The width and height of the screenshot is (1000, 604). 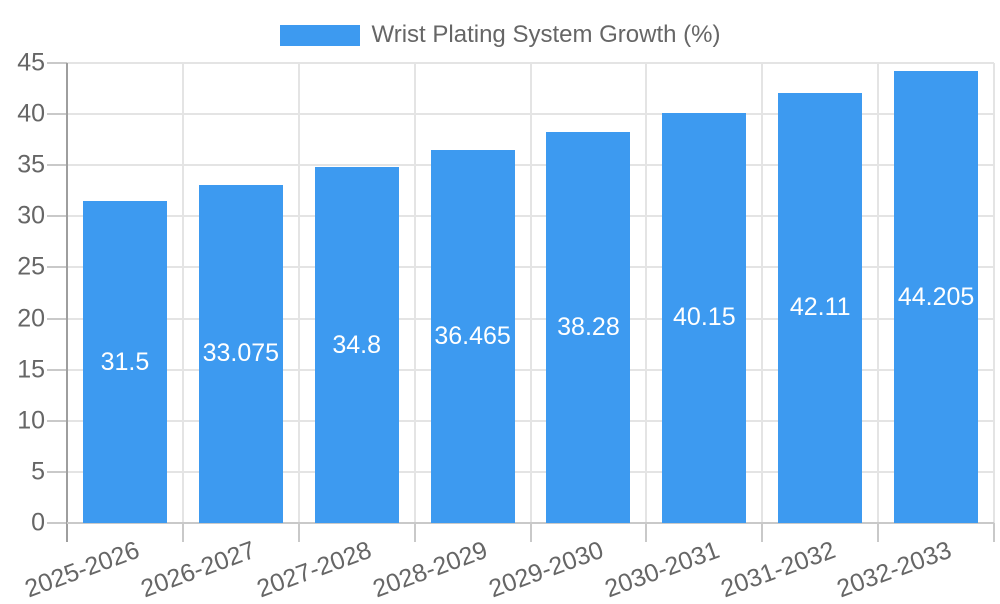 I want to click on bar: 38.28, so click(x=588, y=327).